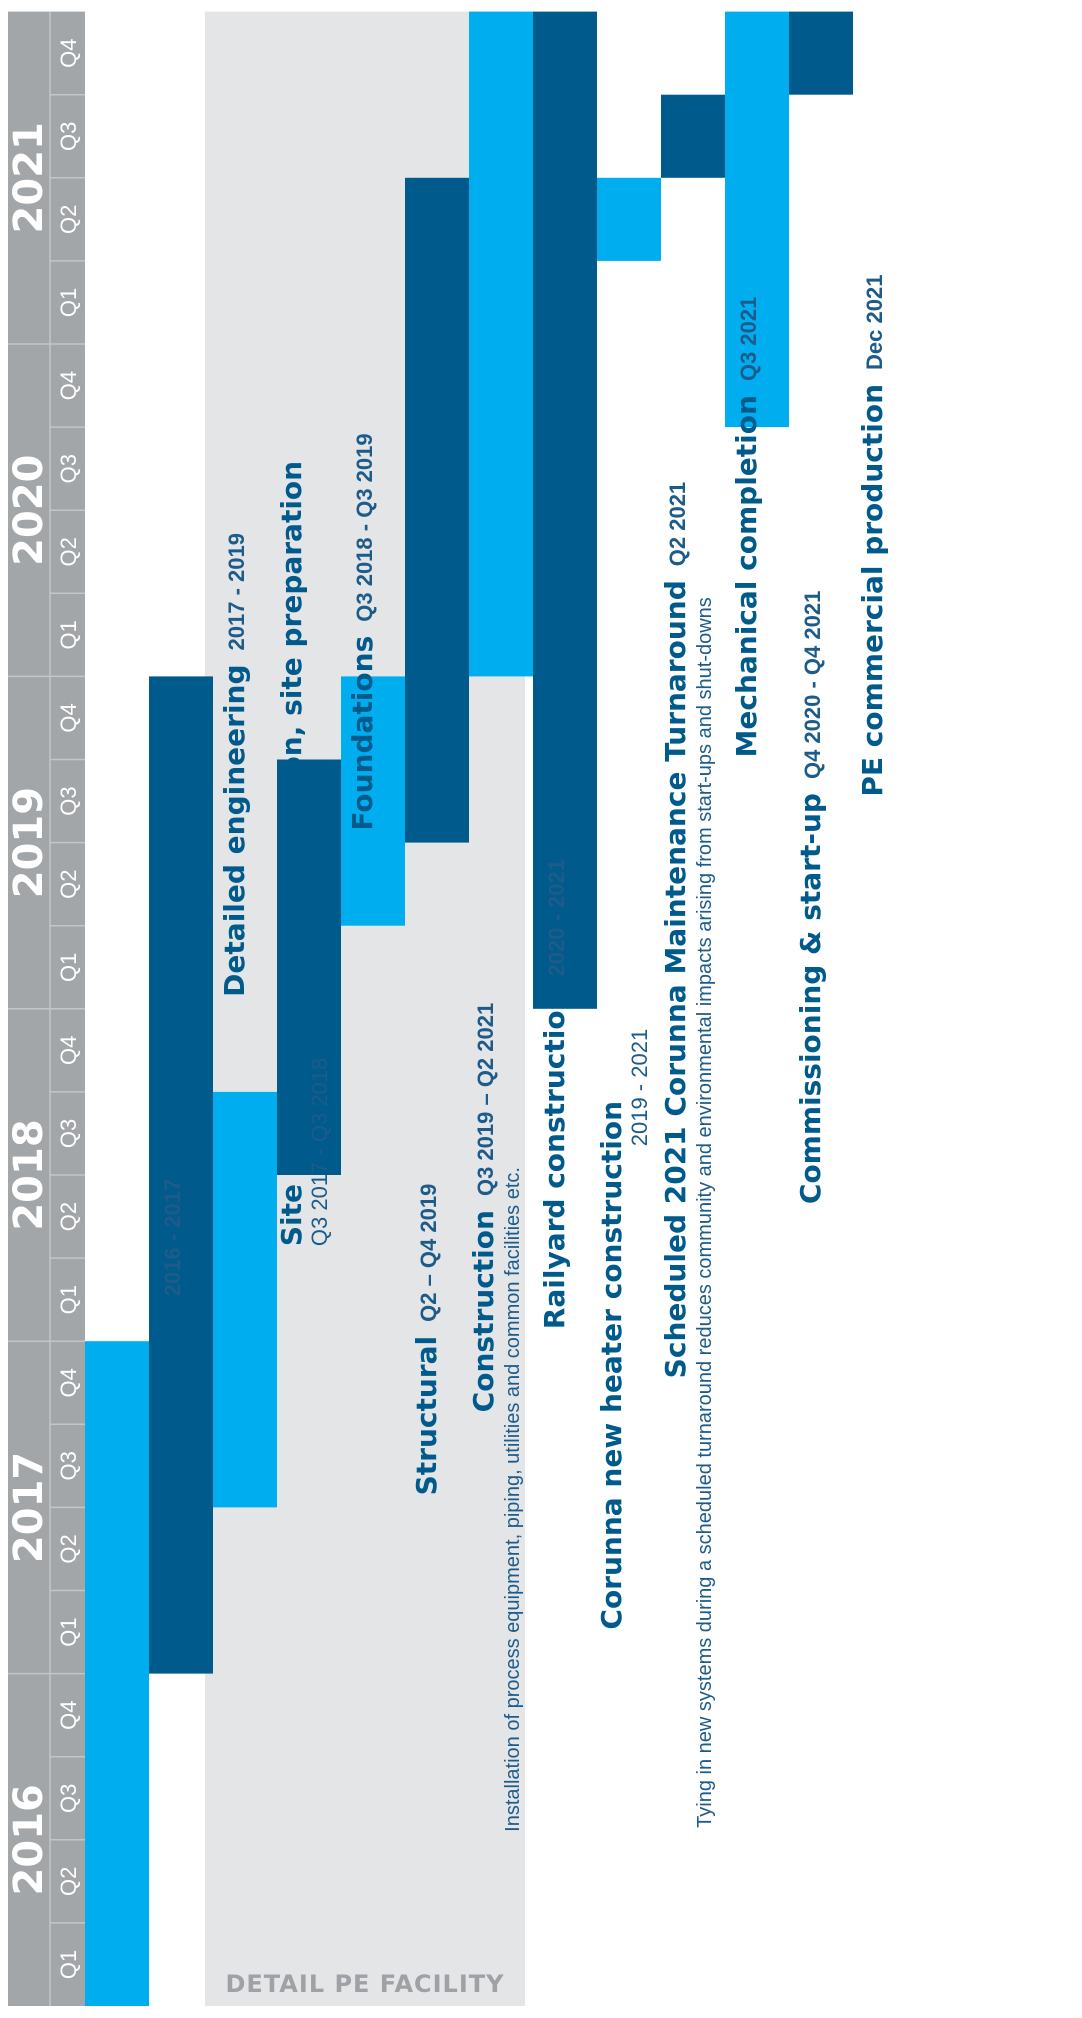 The image size is (1082, 2018). What do you see at coordinates (639, 1087) in the screenshot?
I see `task-dates: 2019 - 2021` at bounding box center [639, 1087].